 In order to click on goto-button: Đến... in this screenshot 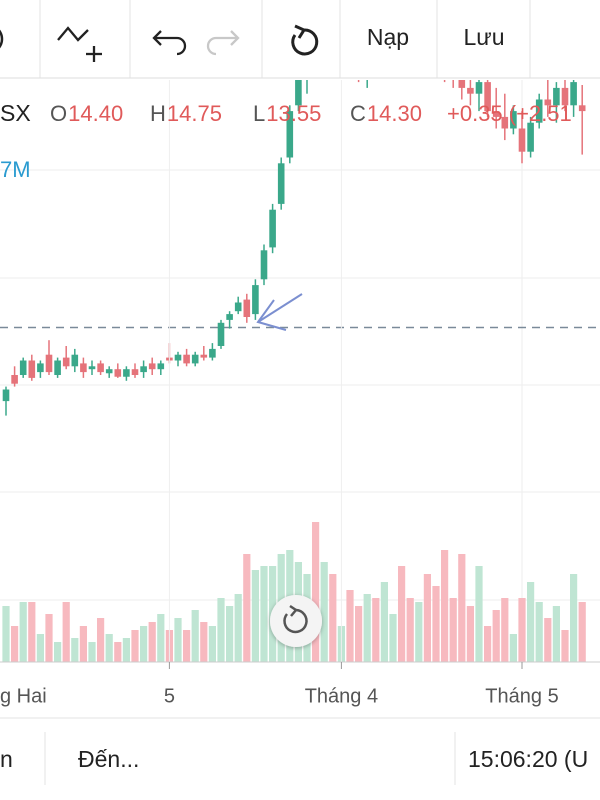, I will do `click(108, 759)`.